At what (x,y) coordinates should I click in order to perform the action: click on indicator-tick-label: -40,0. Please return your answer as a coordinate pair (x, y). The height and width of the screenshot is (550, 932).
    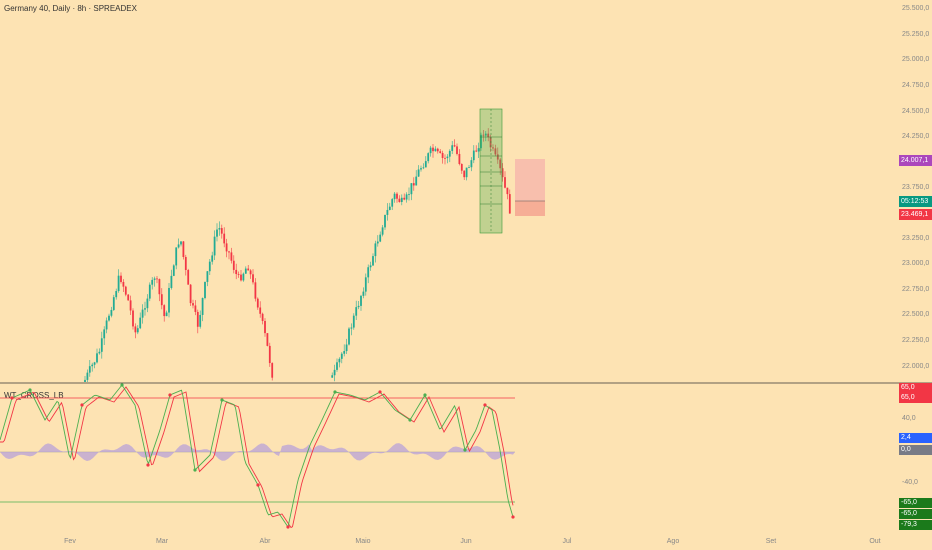
    Looking at the image, I should click on (910, 482).